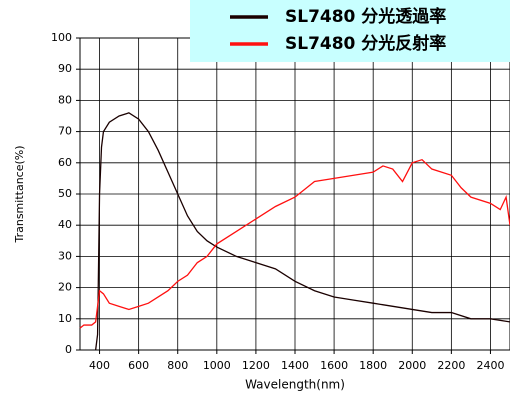 This screenshot has width=510, height=401. I want to click on x-tick-label: 1800, so click(373, 365).